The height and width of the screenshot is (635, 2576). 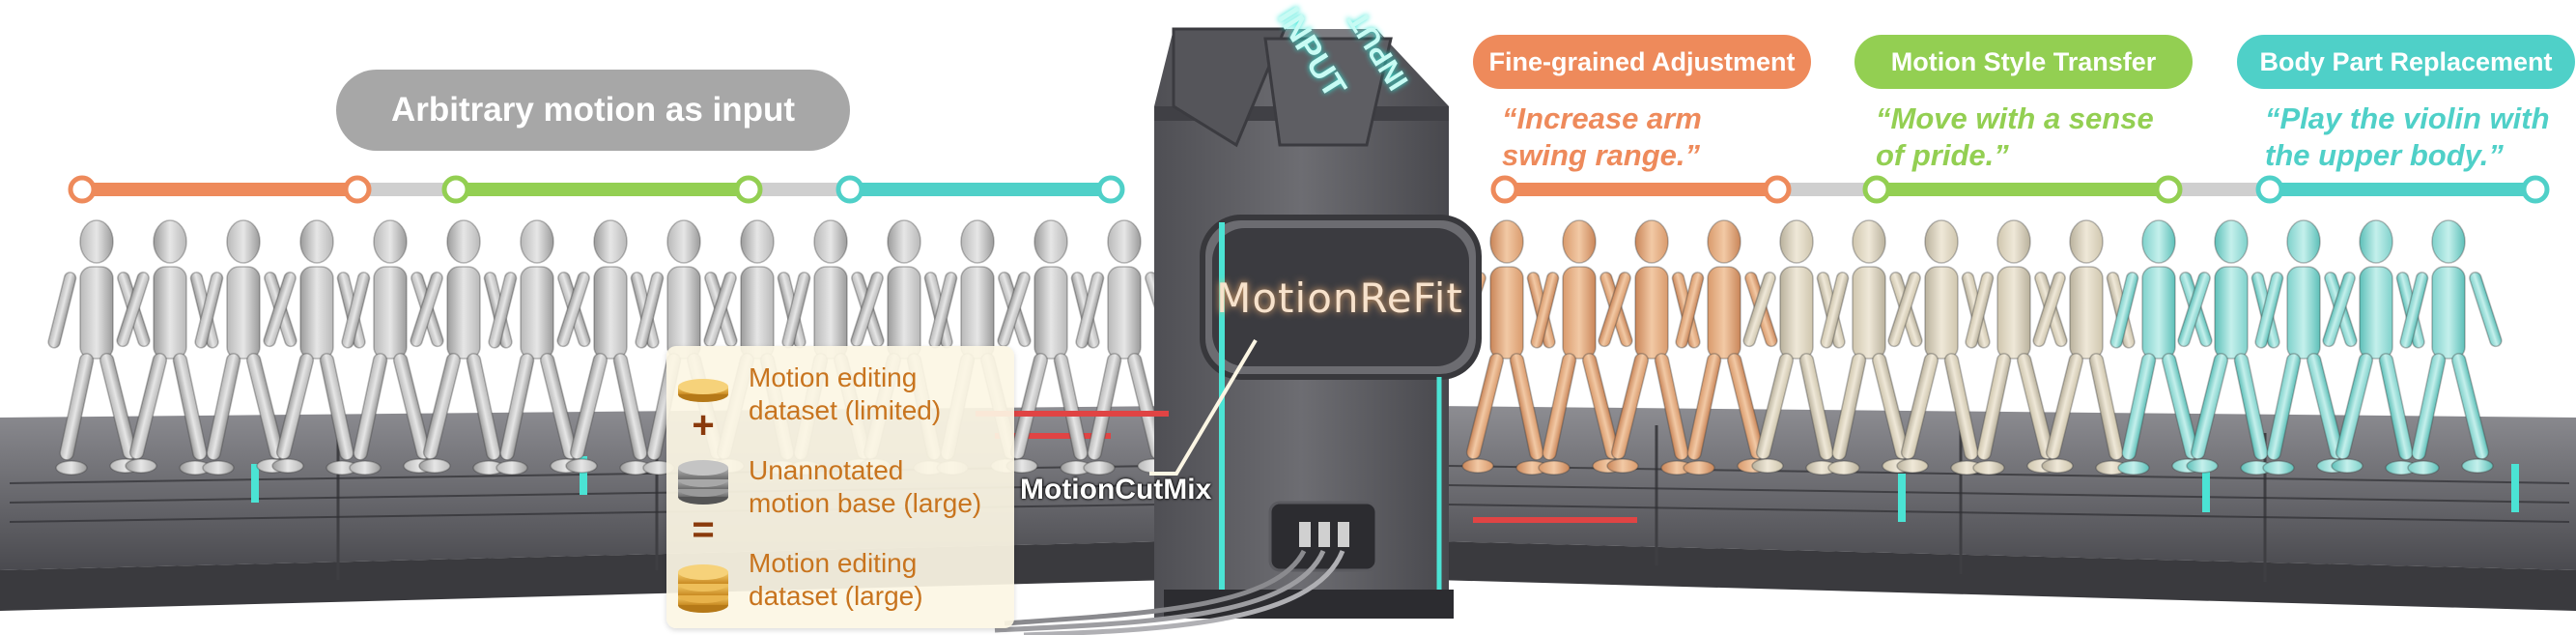 I want to click on task-label-fine-grained: Fine-grained Adjustment, so click(x=1642, y=61).